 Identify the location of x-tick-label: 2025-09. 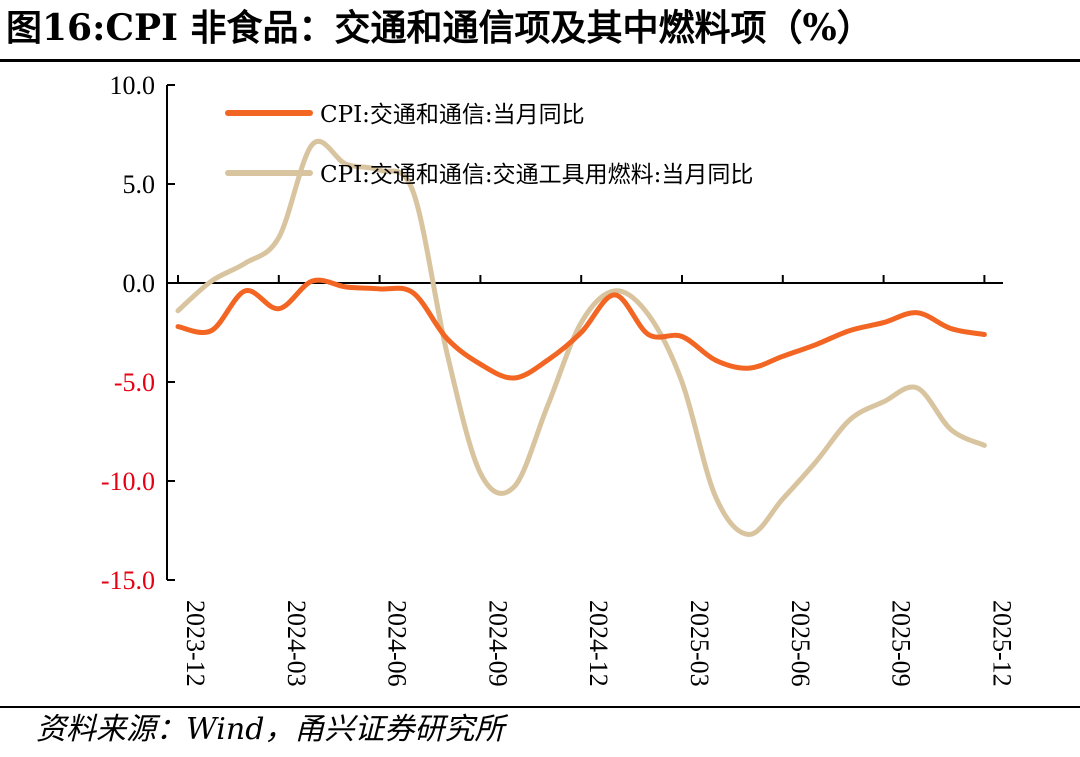
(901, 643).